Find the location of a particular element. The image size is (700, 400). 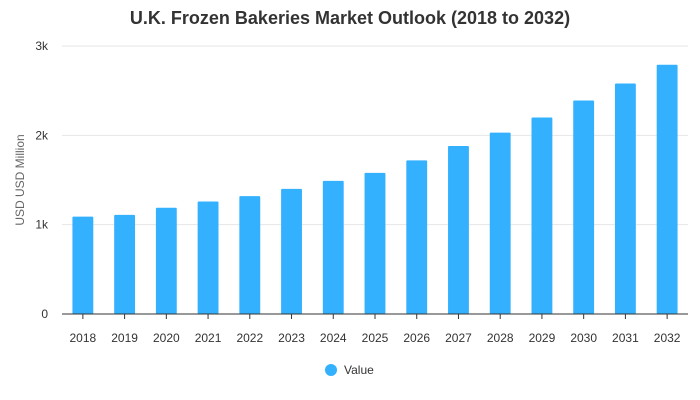

bar-2032 is located at coordinates (667, 189).